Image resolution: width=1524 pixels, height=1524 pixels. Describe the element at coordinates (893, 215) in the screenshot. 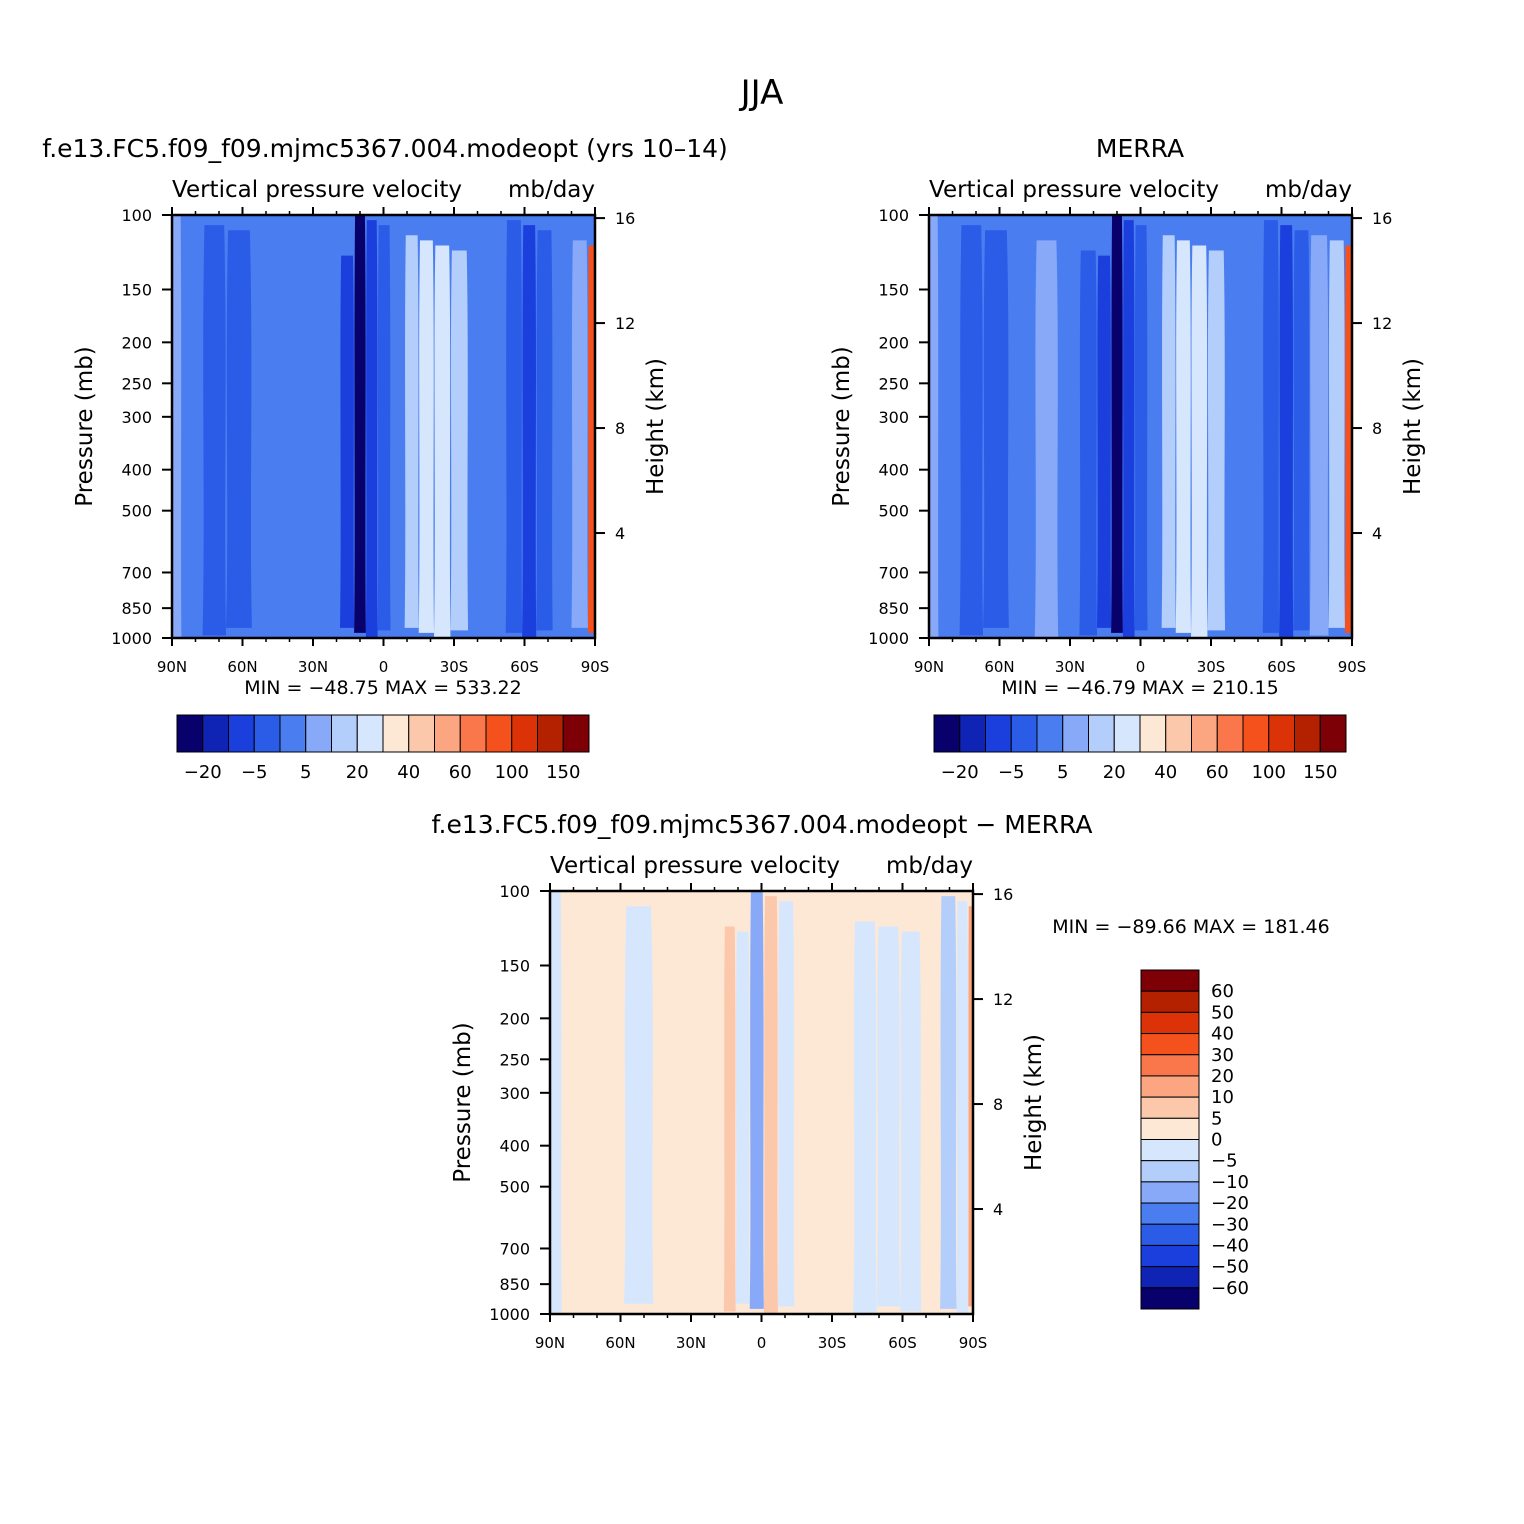

I see `y-tick-label: 100` at that location.